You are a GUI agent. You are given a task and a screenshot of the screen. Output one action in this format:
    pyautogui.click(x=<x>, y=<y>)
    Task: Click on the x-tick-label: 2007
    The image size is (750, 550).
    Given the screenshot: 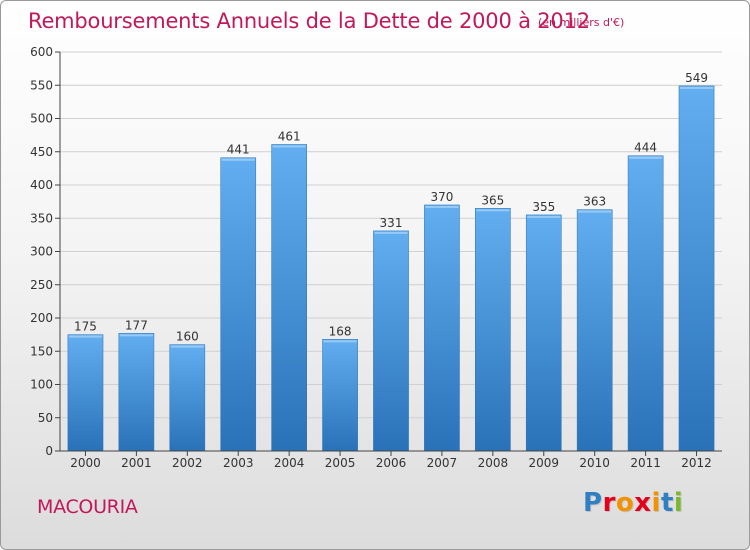 What is the action you would take?
    pyautogui.click(x=442, y=463)
    